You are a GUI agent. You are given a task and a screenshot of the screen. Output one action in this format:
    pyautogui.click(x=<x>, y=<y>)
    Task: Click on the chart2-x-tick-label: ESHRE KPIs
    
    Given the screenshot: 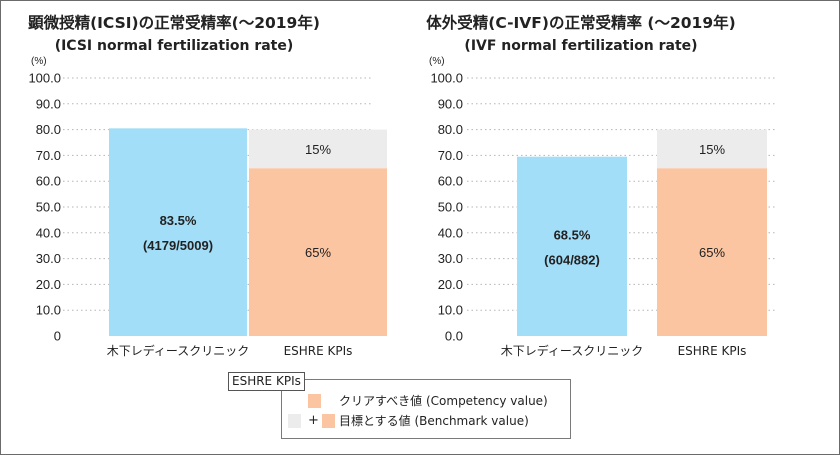 What is the action you would take?
    pyautogui.click(x=712, y=351)
    